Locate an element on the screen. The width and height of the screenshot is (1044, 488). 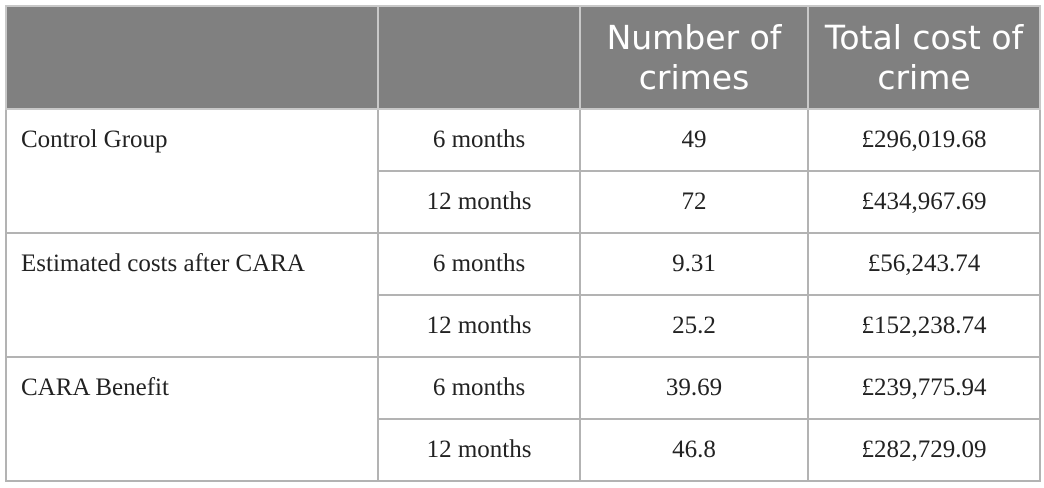
table-row: 12 months 72 £434,967.69 is located at coordinates (523, 202).